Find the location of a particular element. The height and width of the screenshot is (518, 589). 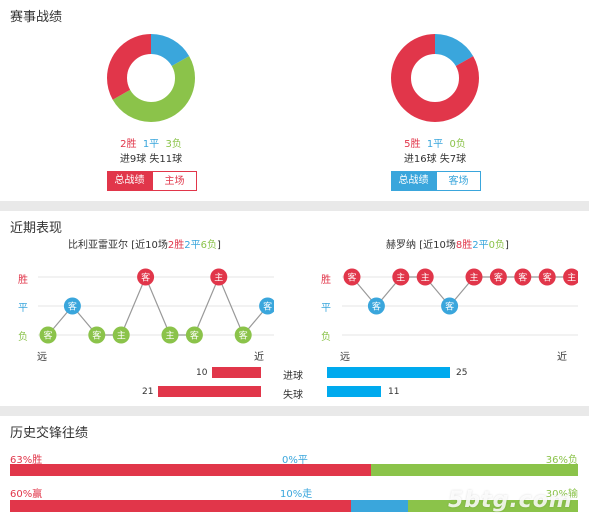

h2h-win-segment is located at coordinates (191, 470).